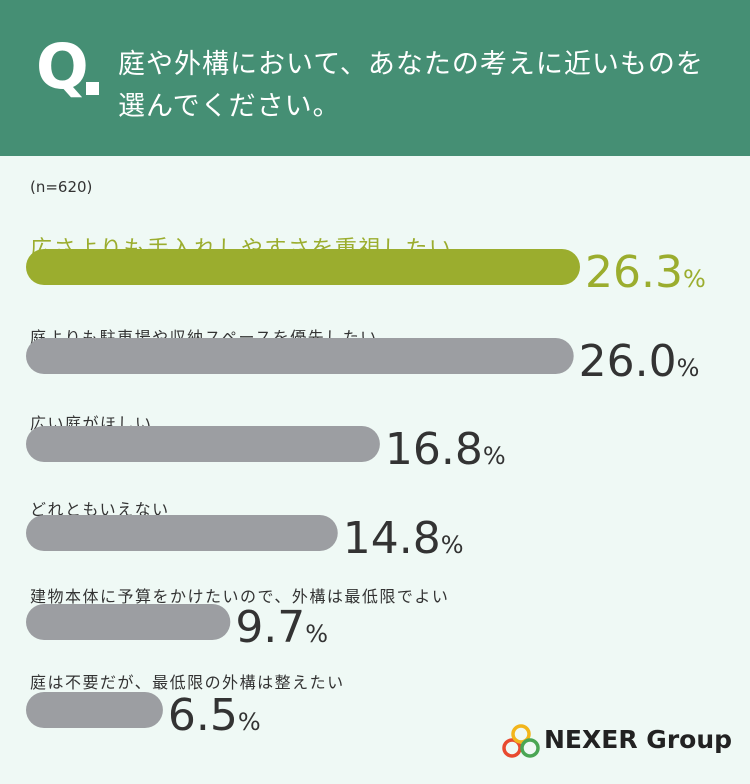 The width and height of the screenshot is (750, 784). What do you see at coordinates (521, 741) in the screenshot?
I see `logo-rings-icon` at bounding box center [521, 741].